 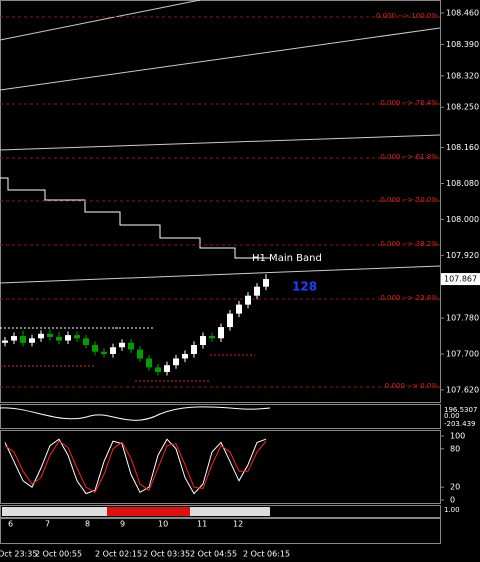 I want to click on time-label: 2 Oct 00:55, so click(x=58, y=554).